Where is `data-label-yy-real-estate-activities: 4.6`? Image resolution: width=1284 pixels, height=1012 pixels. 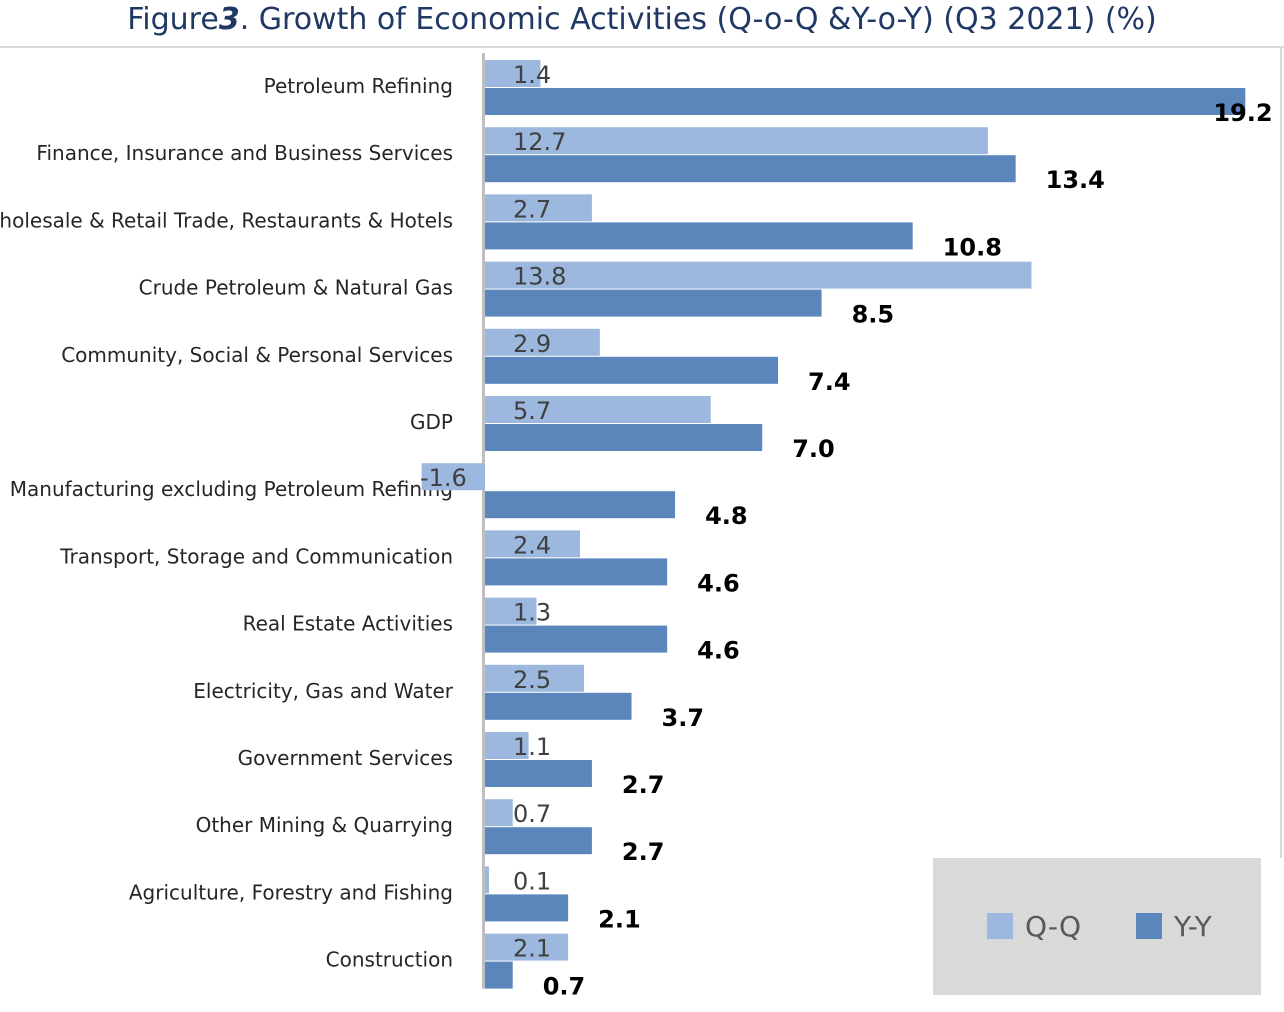
data-label-yy-real-estate-activities: 4.6 is located at coordinates (718, 651).